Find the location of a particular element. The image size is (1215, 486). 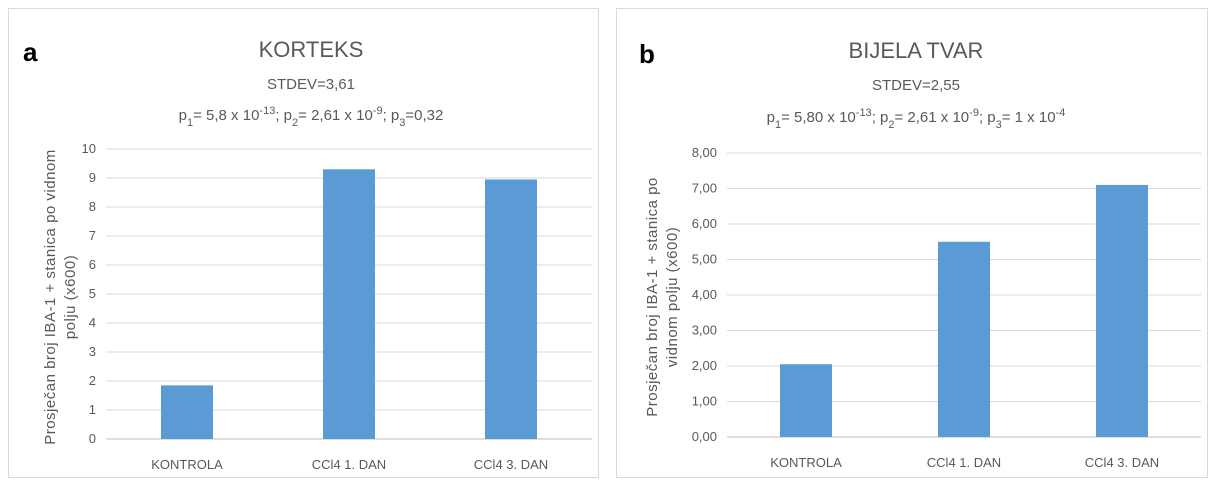

y-tick-label: 1 is located at coordinates (92, 409).